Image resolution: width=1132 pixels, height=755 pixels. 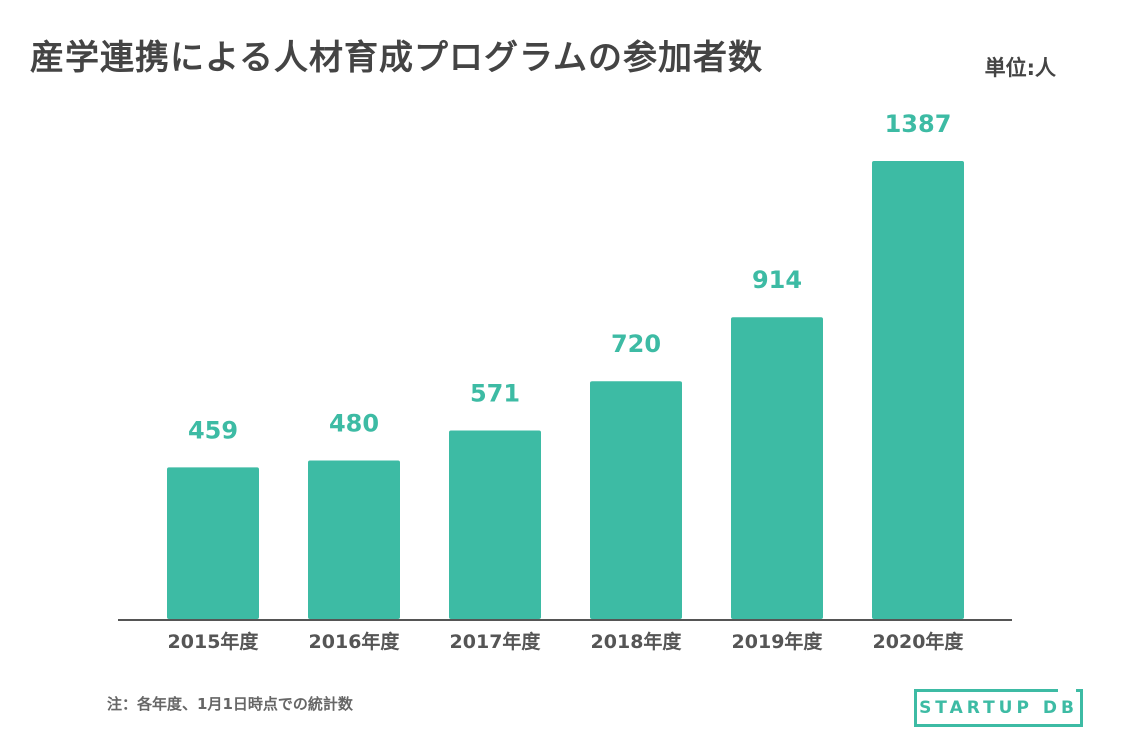 I want to click on tick-label-2017年度: 2017年度, so click(x=496, y=641).